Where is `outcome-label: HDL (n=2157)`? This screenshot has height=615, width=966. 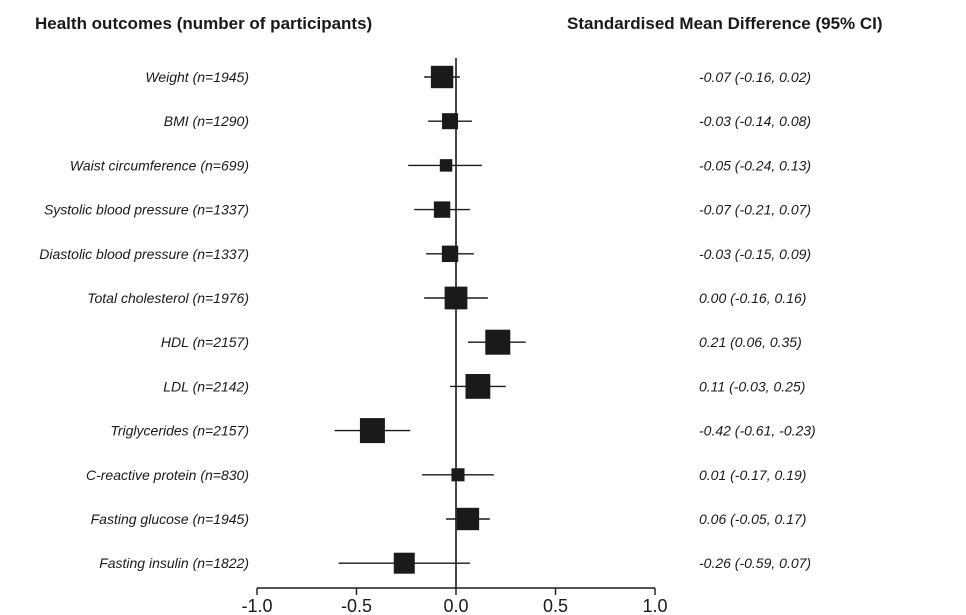
outcome-label: HDL (n=2157) is located at coordinates (205, 342).